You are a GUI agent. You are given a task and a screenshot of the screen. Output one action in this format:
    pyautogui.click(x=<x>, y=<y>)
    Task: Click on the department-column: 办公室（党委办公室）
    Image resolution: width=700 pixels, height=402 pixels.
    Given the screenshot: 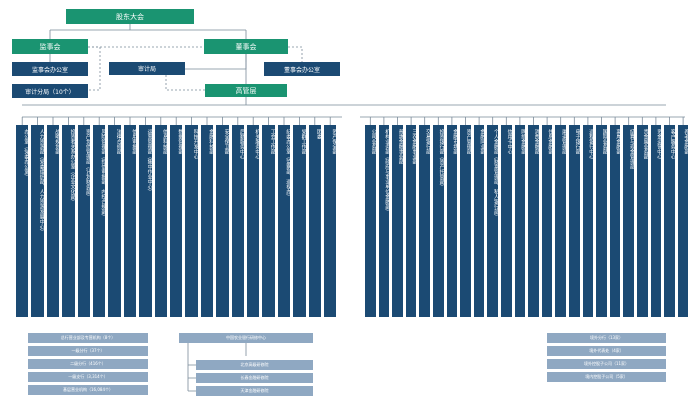 What is the action you would take?
    pyautogui.click(x=22, y=221)
    